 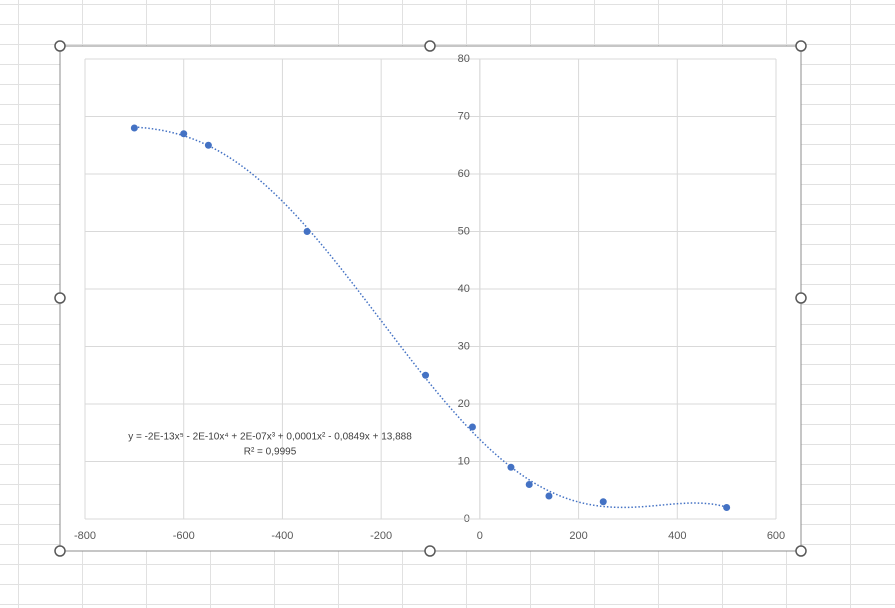 What do you see at coordinates (464, 289) in the screenshot?
I see `y-tick-label: 40` at bounding box center [464, 289].